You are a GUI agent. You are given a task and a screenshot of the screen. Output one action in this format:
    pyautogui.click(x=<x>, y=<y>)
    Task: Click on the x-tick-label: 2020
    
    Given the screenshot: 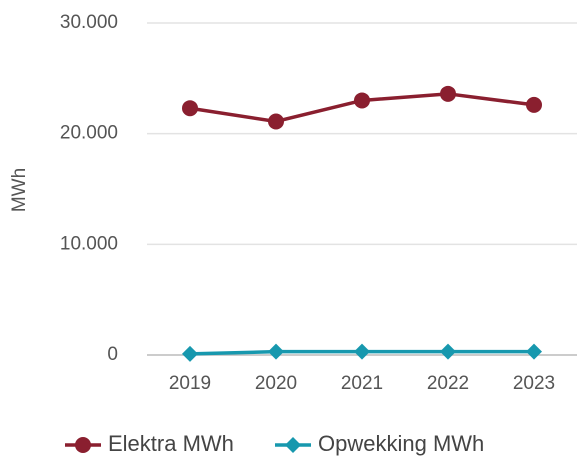 What is the action you would take?
    pyautogui.click(x=276, y=383)
    